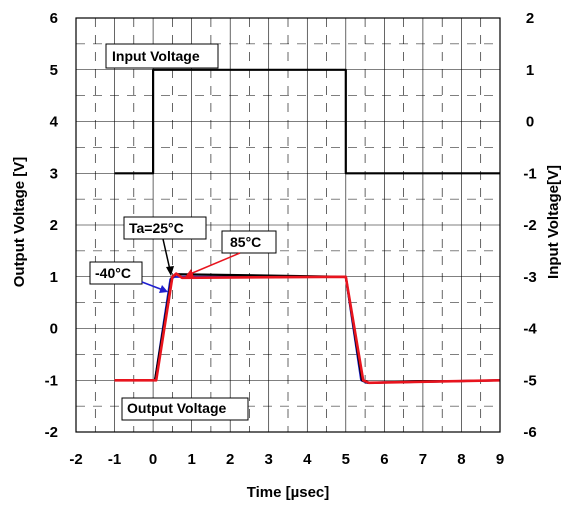 Image resolution: width=566 pixels, height=507 pixels. What do you see at coordinates (75, 459) in the screenshot?
I see `x-tick-label: -2` at bounding box center [75, 459].